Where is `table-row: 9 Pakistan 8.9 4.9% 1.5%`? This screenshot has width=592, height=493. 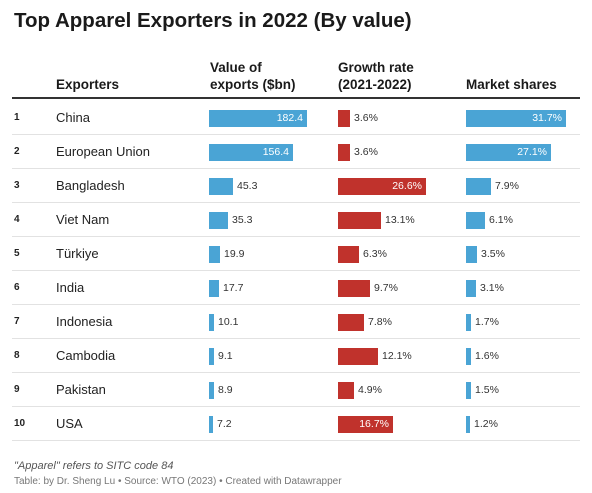 table-row: 9 Pakistan 8.9 4.9% 1.5% is located at coordinates (296, 390).